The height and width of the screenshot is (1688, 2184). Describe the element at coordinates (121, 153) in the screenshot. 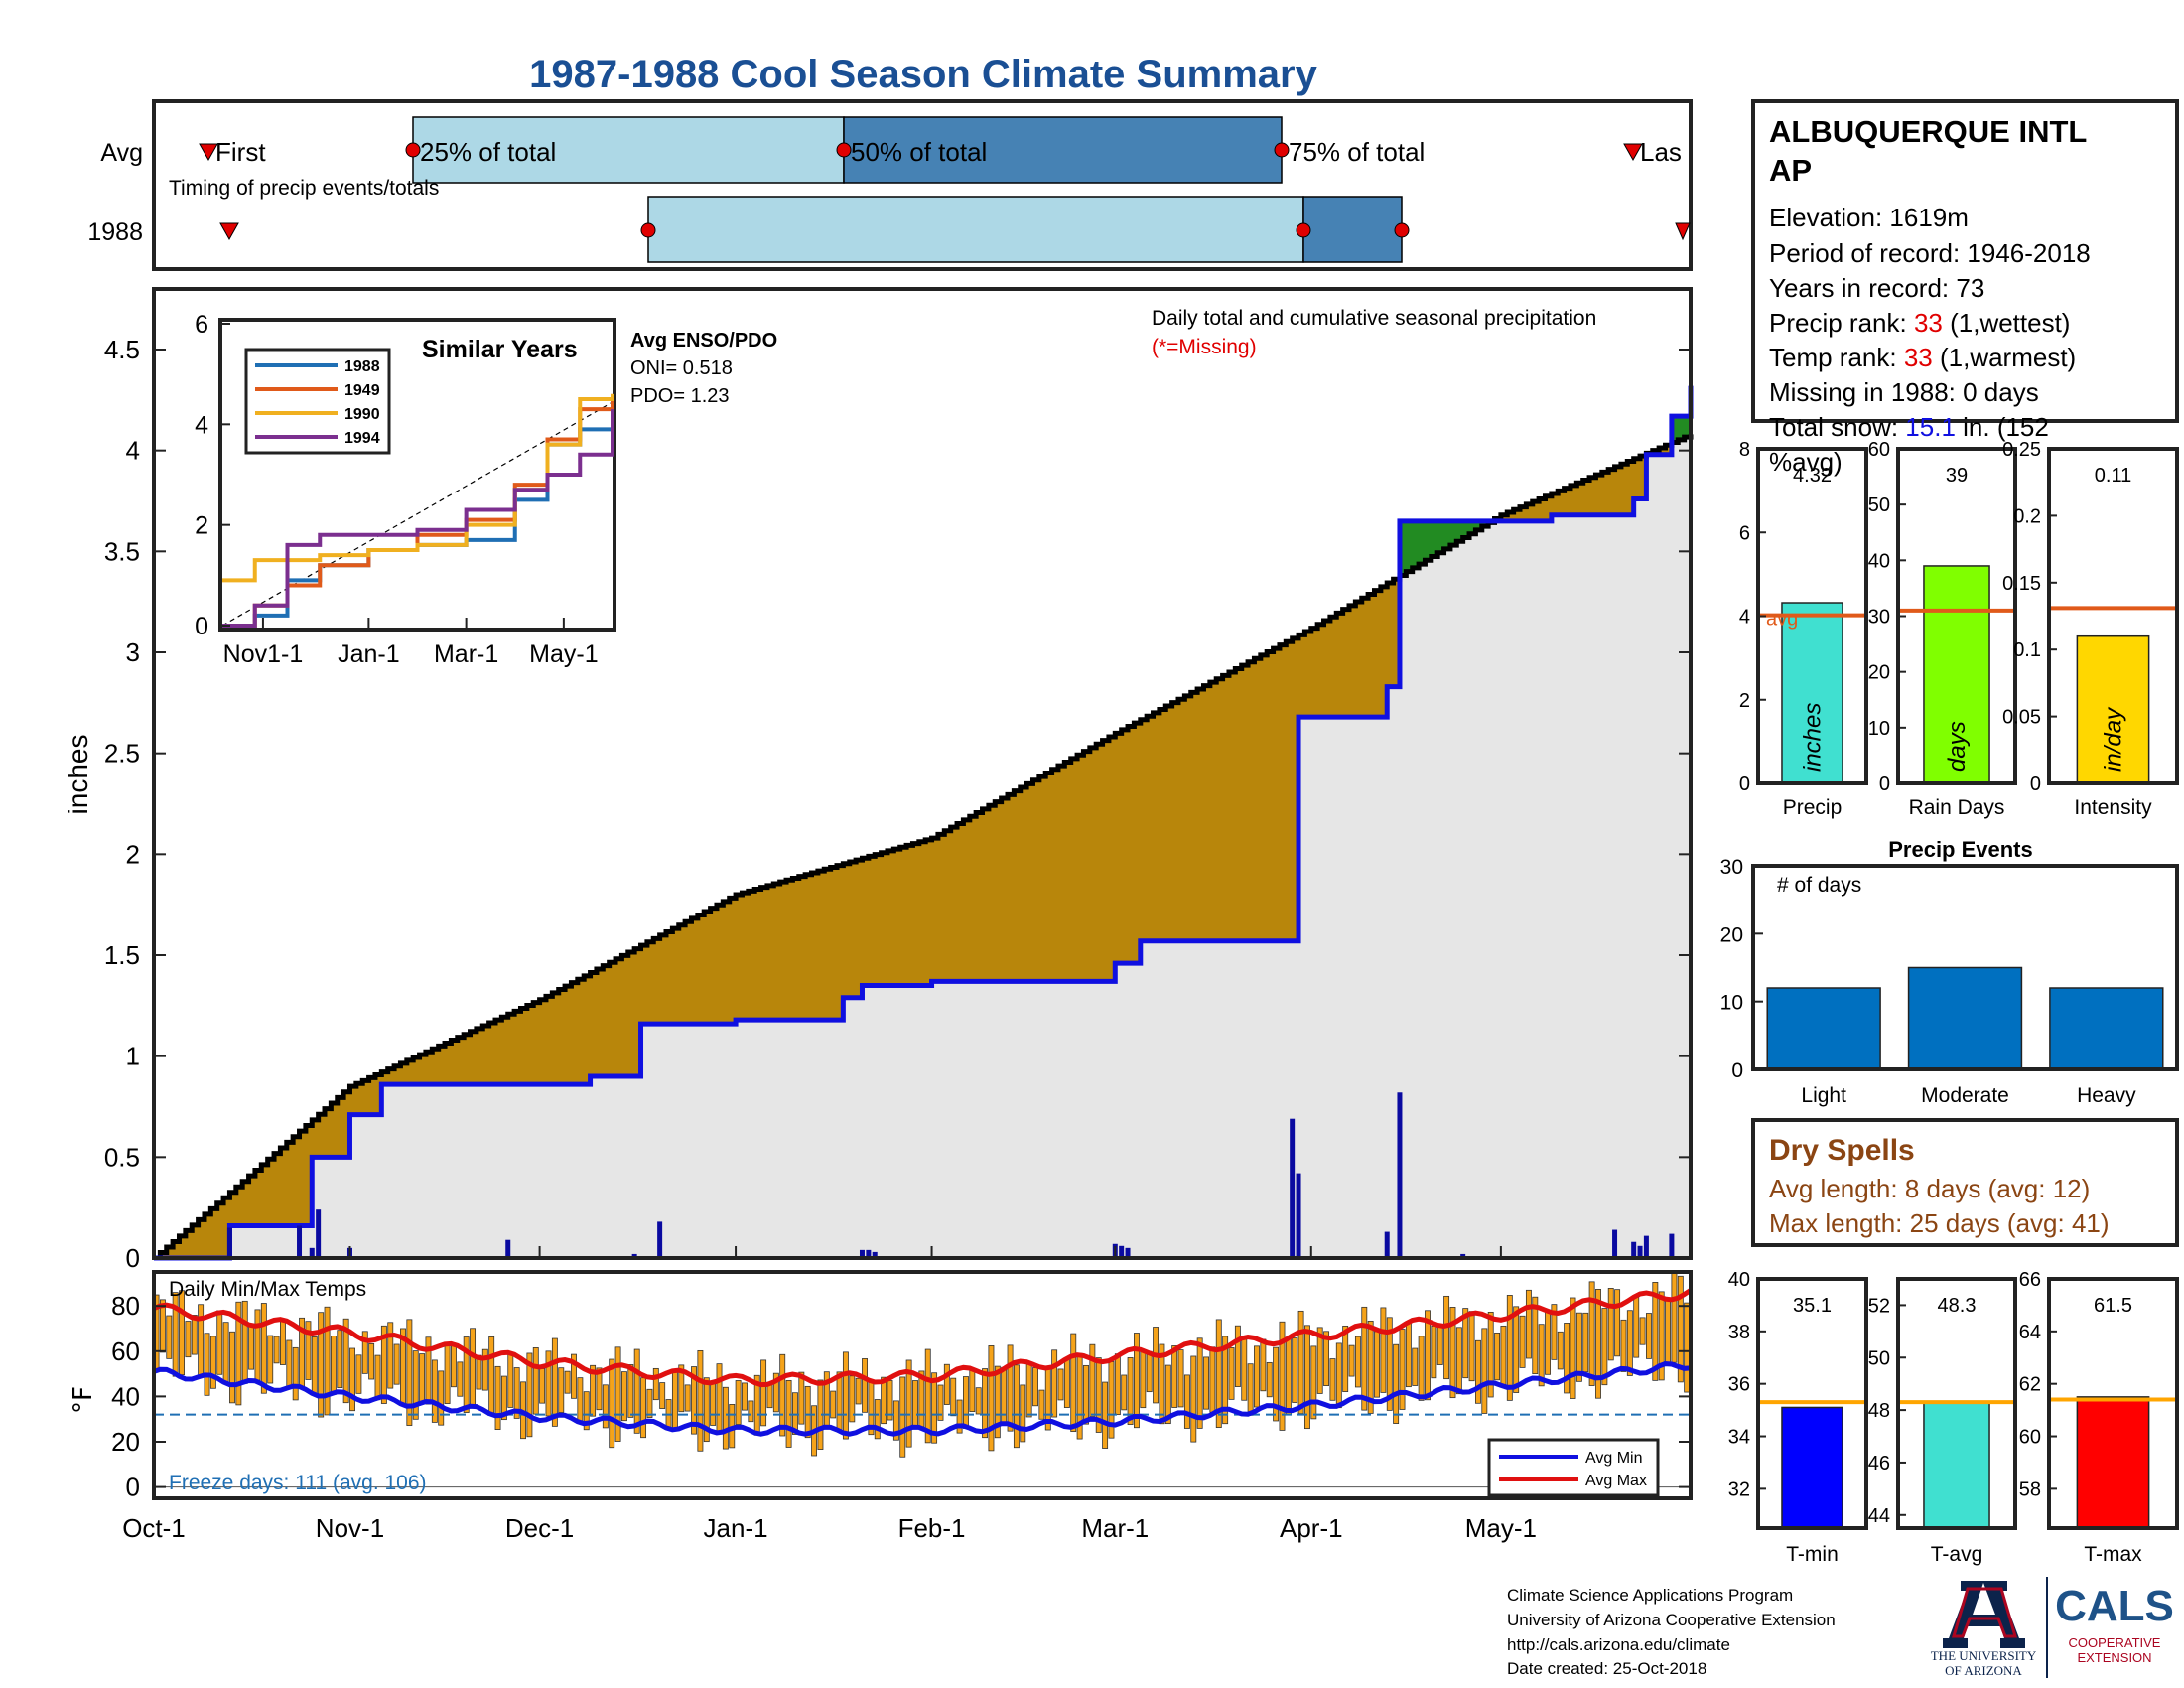

I see `timing-row-avg: Avg` at that location.